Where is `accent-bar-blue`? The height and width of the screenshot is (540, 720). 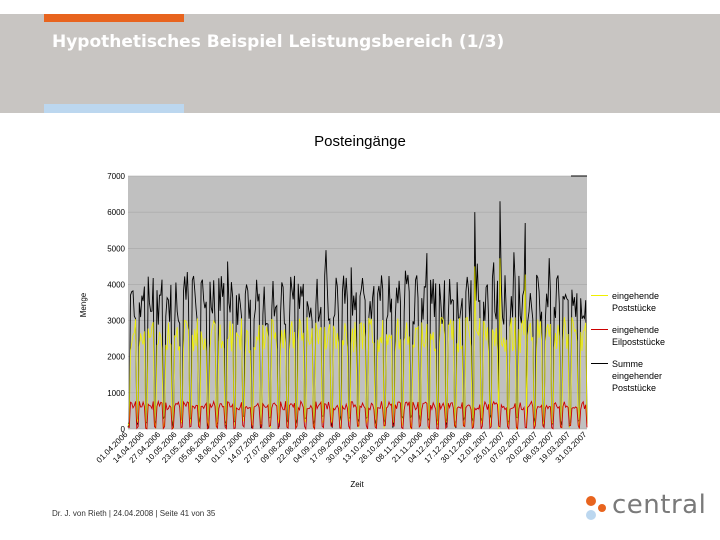
accent-bar-blue is located at coordinates (114, 108).